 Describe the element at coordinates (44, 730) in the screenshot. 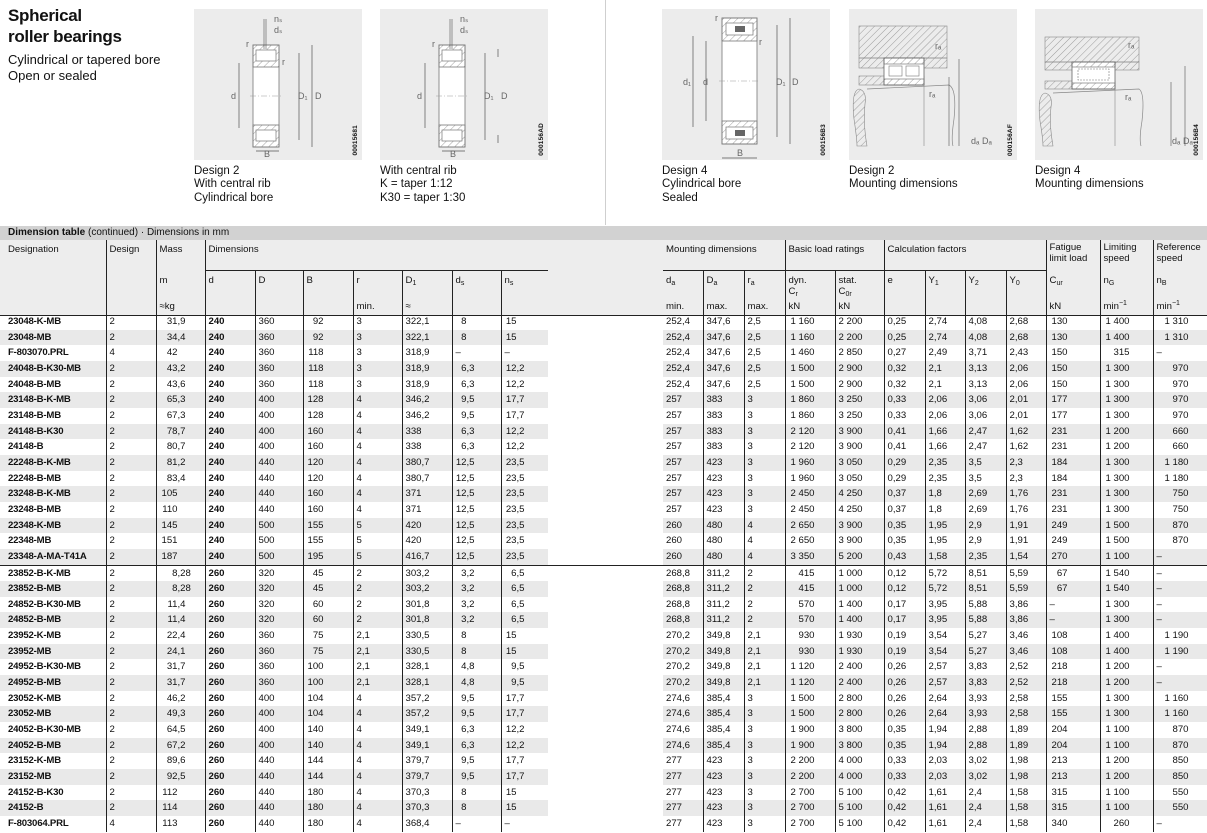

I see `cell-designation: 24052-B-K30-MB` at that location.